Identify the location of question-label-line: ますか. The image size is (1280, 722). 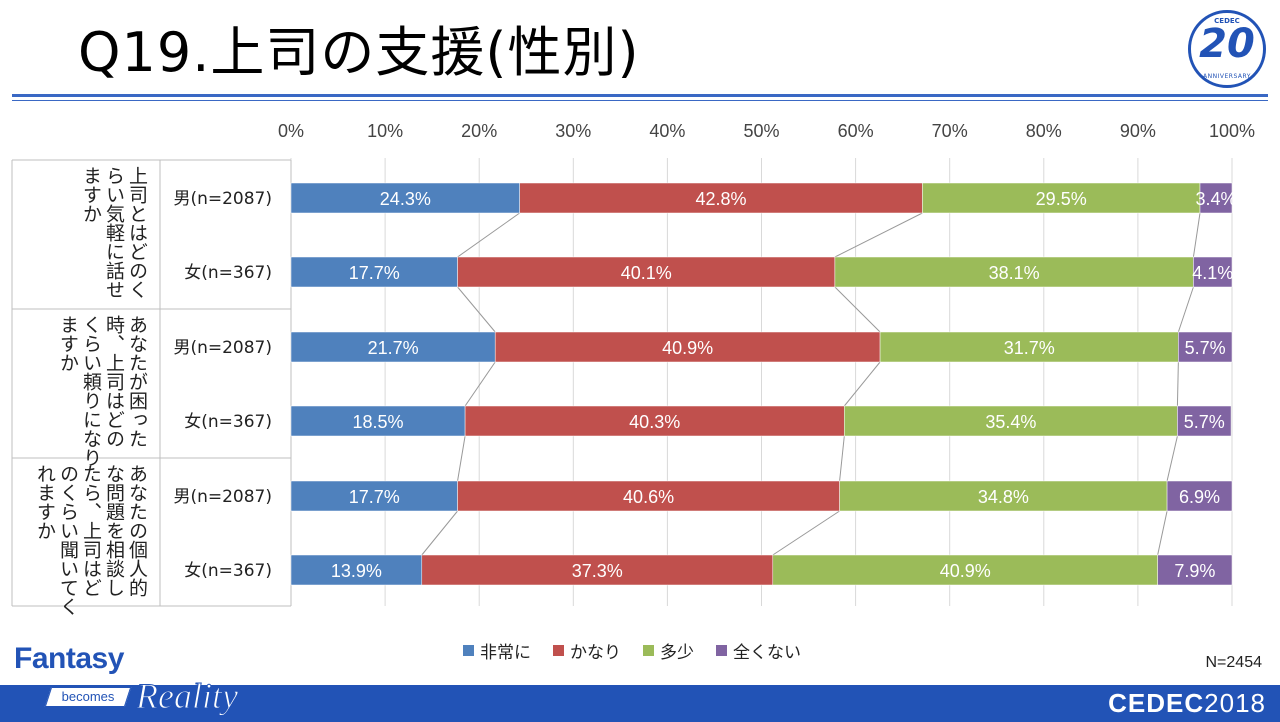
(91, 194).